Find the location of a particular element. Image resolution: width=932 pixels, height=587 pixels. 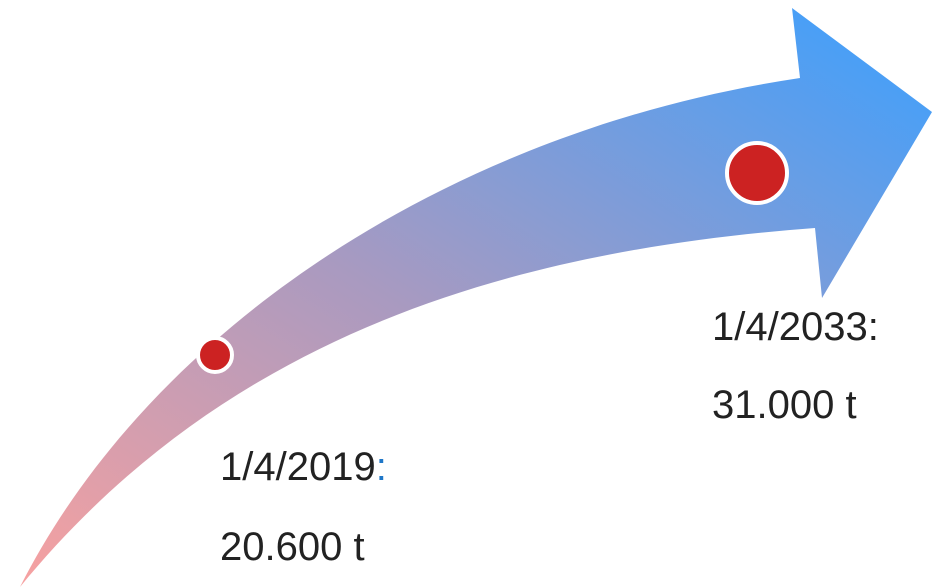

date: 1/4/2033 is located at coordinates (790, 327).